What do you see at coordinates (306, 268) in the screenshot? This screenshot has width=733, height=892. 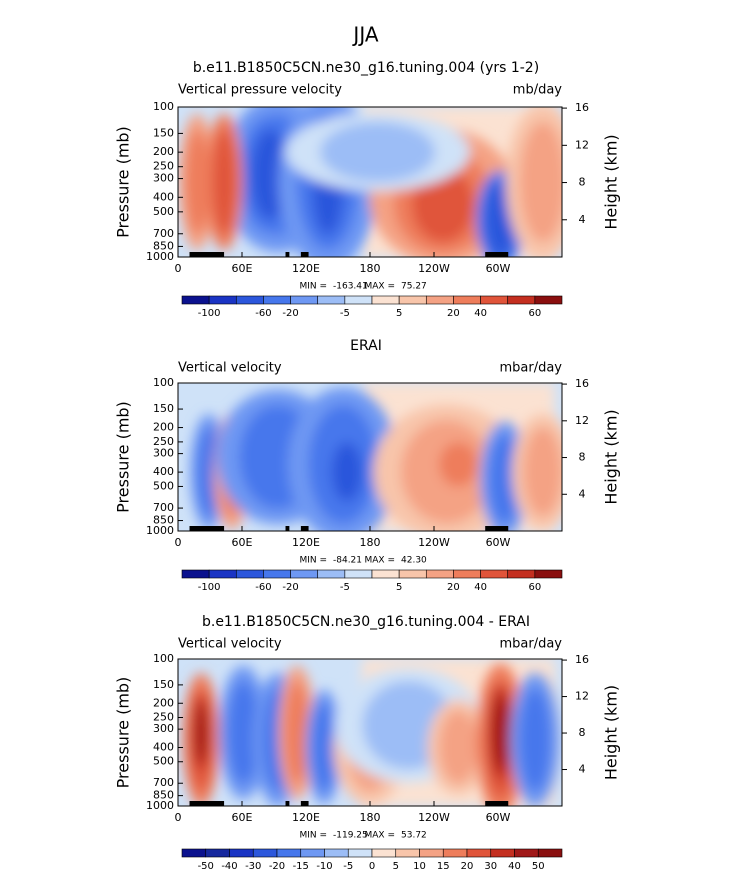 I see `x-tick-label: 120E` at bounding box center [306, 268].